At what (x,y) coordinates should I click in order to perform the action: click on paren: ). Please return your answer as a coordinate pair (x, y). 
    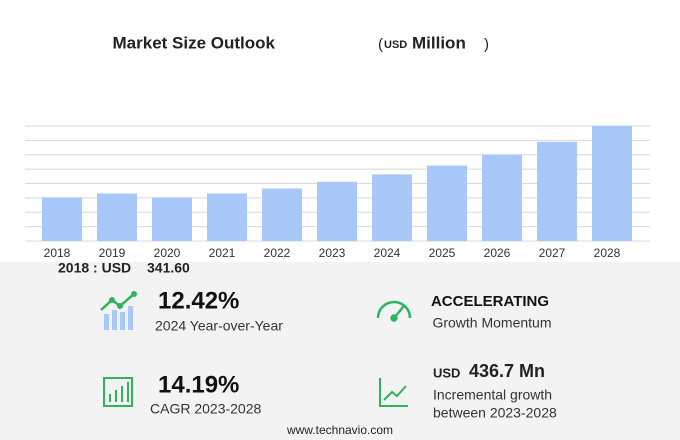
    Looking at the image, I should click on (486, 44).